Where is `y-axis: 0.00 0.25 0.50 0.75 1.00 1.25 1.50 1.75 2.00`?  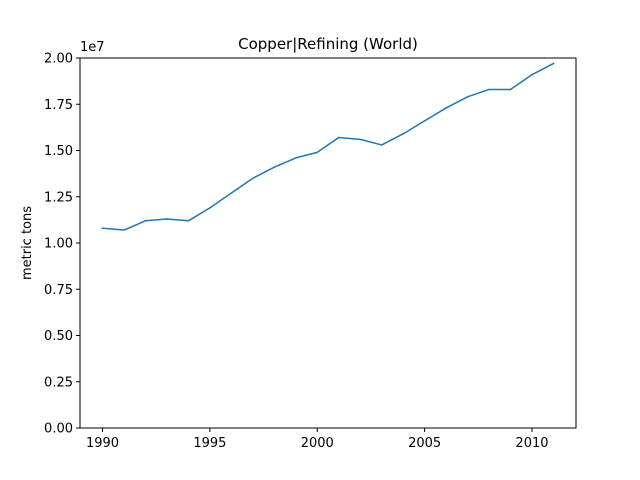
y-axis: 0.00 0.25 0.50 0.75 1.00 1.25 1.50 1.75 2.00 is located at coordinates (62, 244).